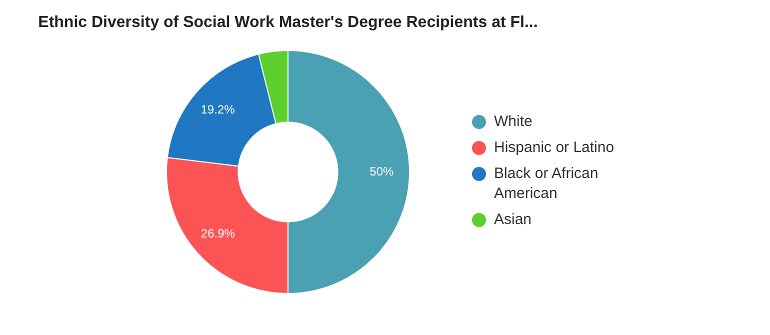  Describe the element at coordinates (218, 233) in the screenshot. I see `data-label: 26.9%` at that location.